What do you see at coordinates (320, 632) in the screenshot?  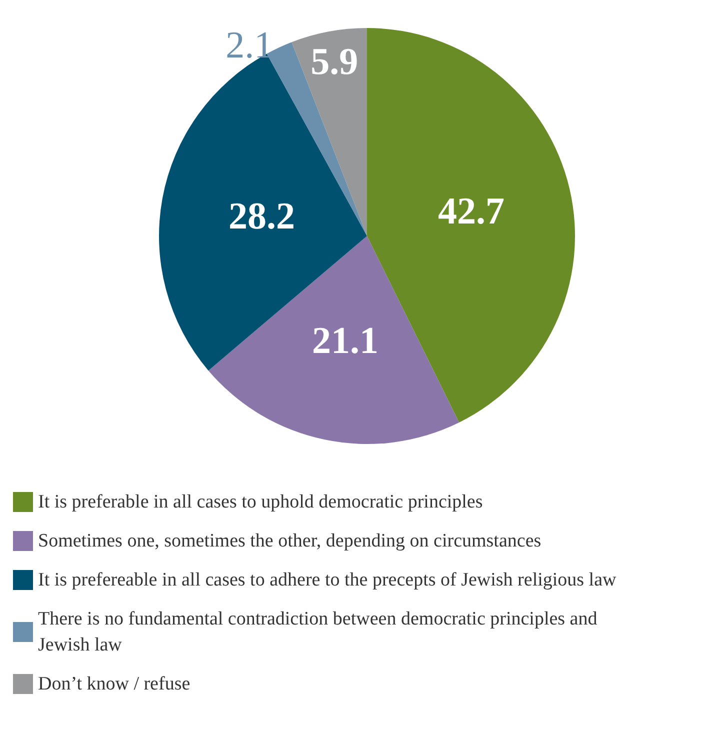 I see `legend-label: There is no fundamental contradiction between democratic principles and Jewish law` at bounding box center [320, 632].